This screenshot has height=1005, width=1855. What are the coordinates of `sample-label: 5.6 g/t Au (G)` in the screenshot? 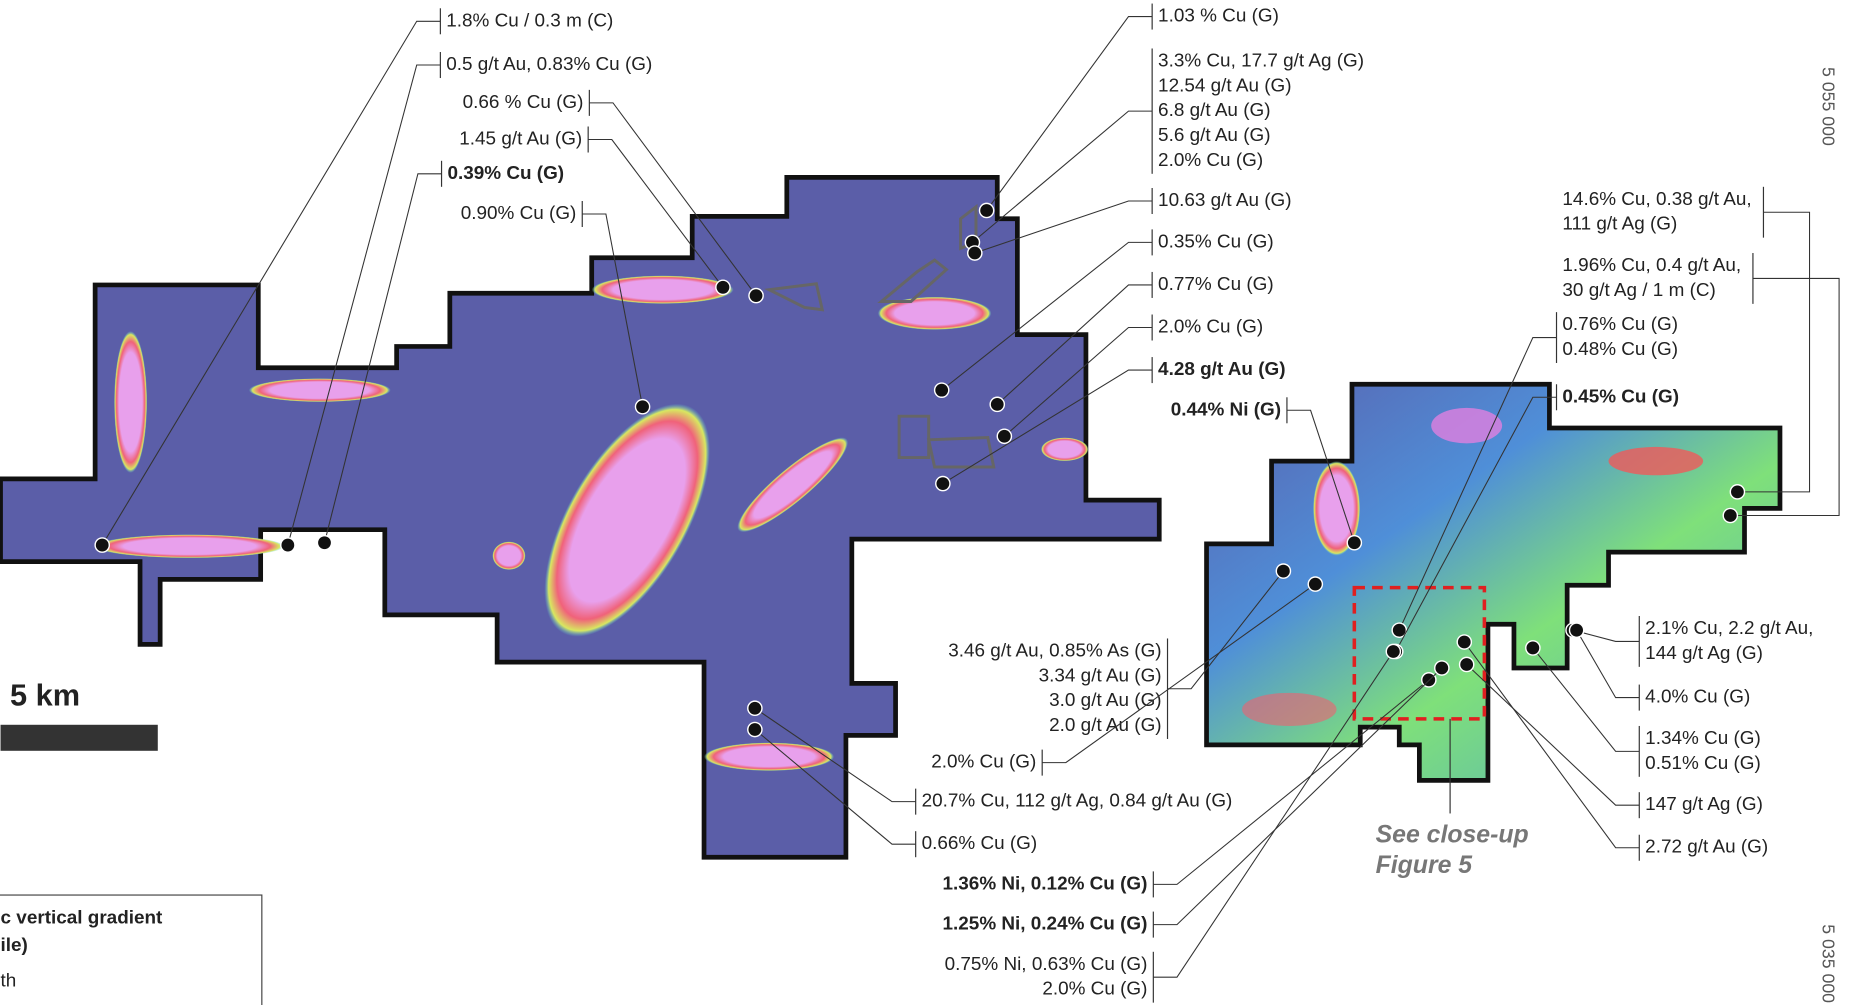 It's located at (1214, 135).